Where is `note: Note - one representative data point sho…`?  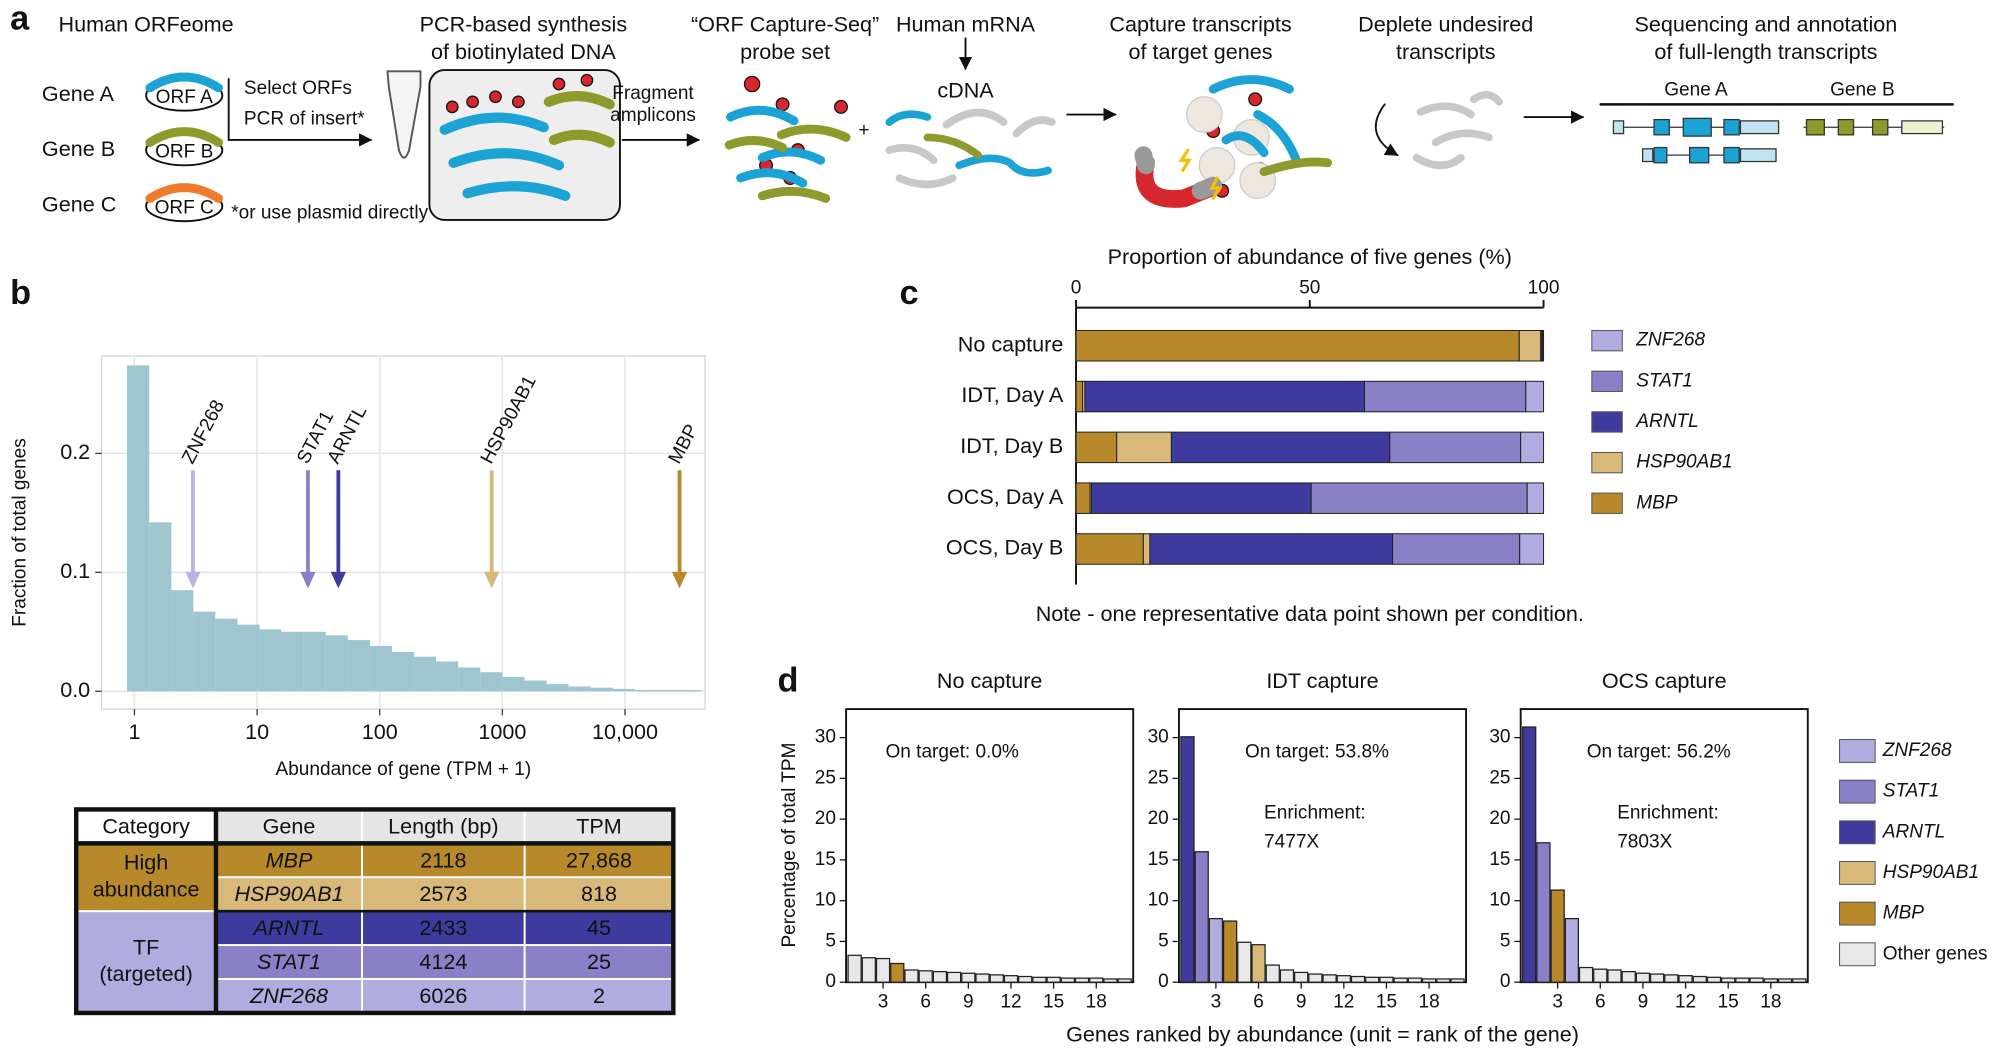
note: Note - one representative data point sho… is located at coordinates (1310, 613).